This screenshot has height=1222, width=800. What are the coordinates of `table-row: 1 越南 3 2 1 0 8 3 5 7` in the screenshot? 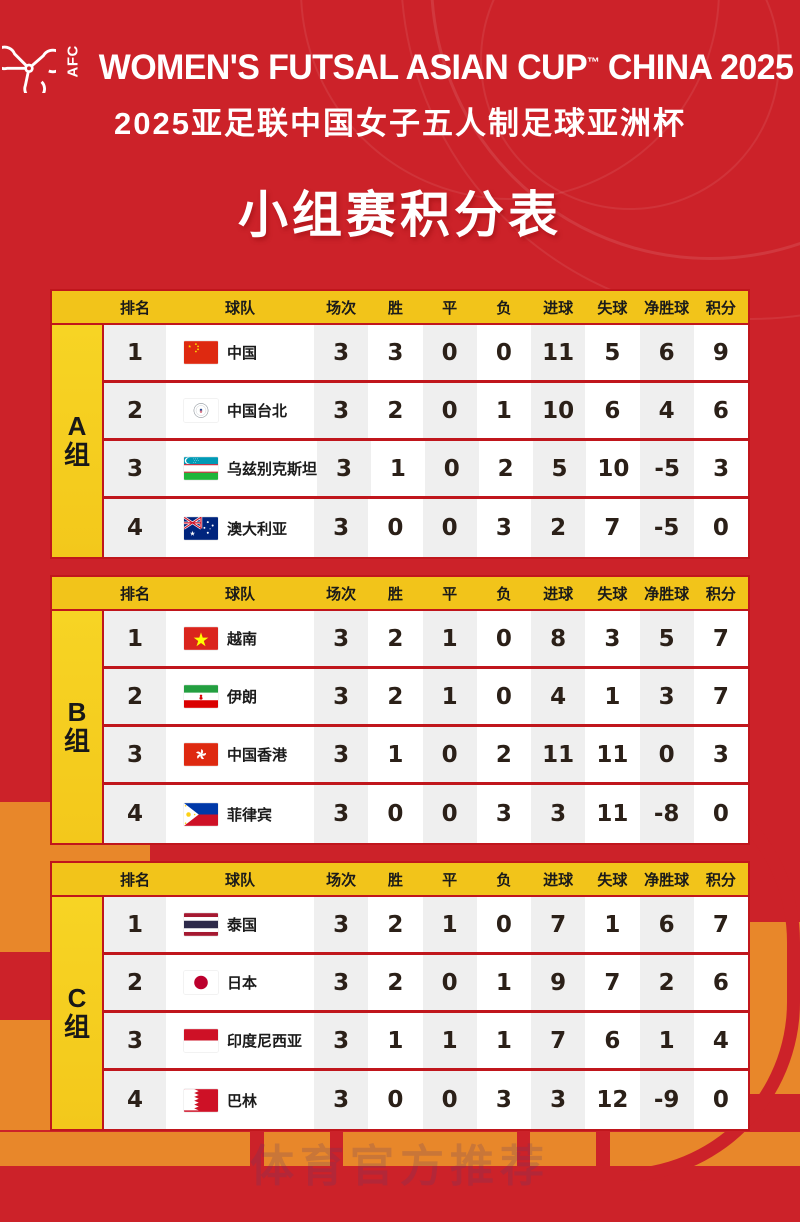 It's located at (426, 640).